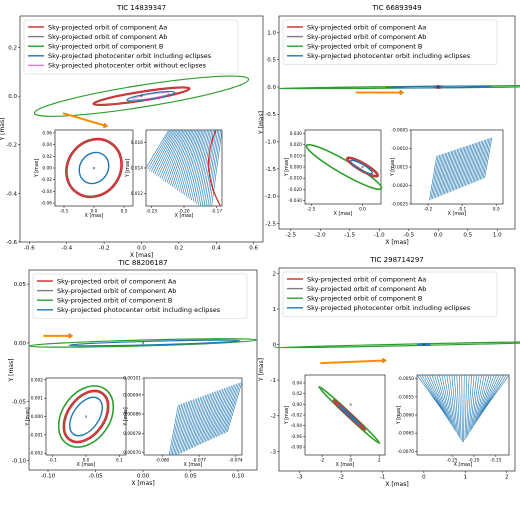 This screenshot has width=520, height=512. What do you see at coordinates (296, 134) in the screenshot?
I see `inset-y-tick-label: 0.030` at bounding box center [296, 134].